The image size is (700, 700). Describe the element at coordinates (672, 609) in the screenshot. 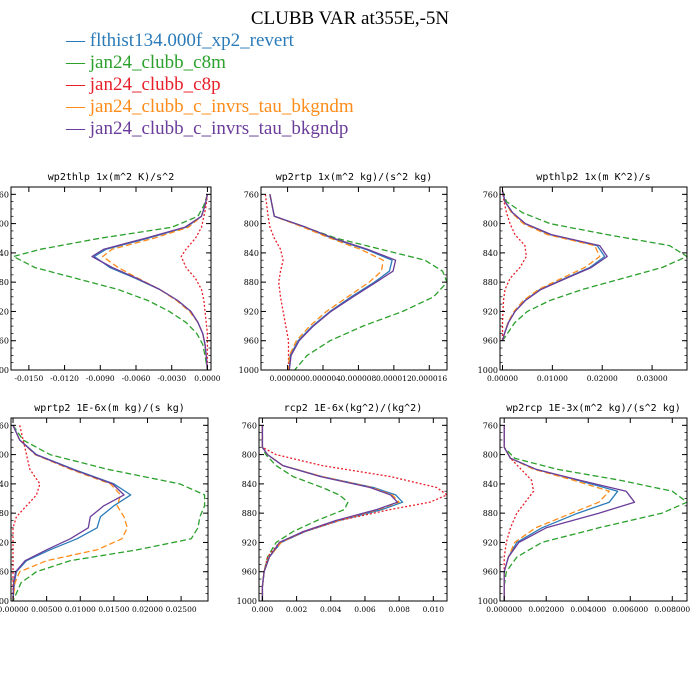

I see `x-tick-label: 0.008000` at that location.